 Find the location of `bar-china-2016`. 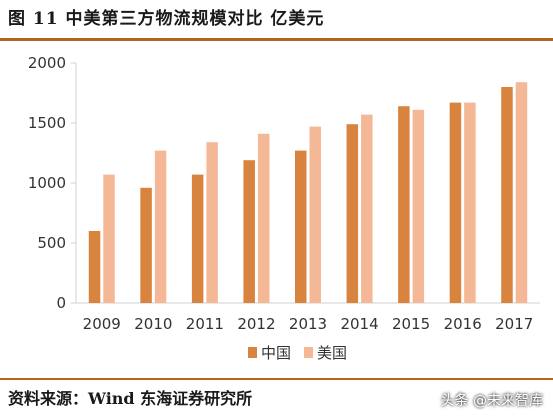

bar-china-2016 is located at coordinates (455, 202).